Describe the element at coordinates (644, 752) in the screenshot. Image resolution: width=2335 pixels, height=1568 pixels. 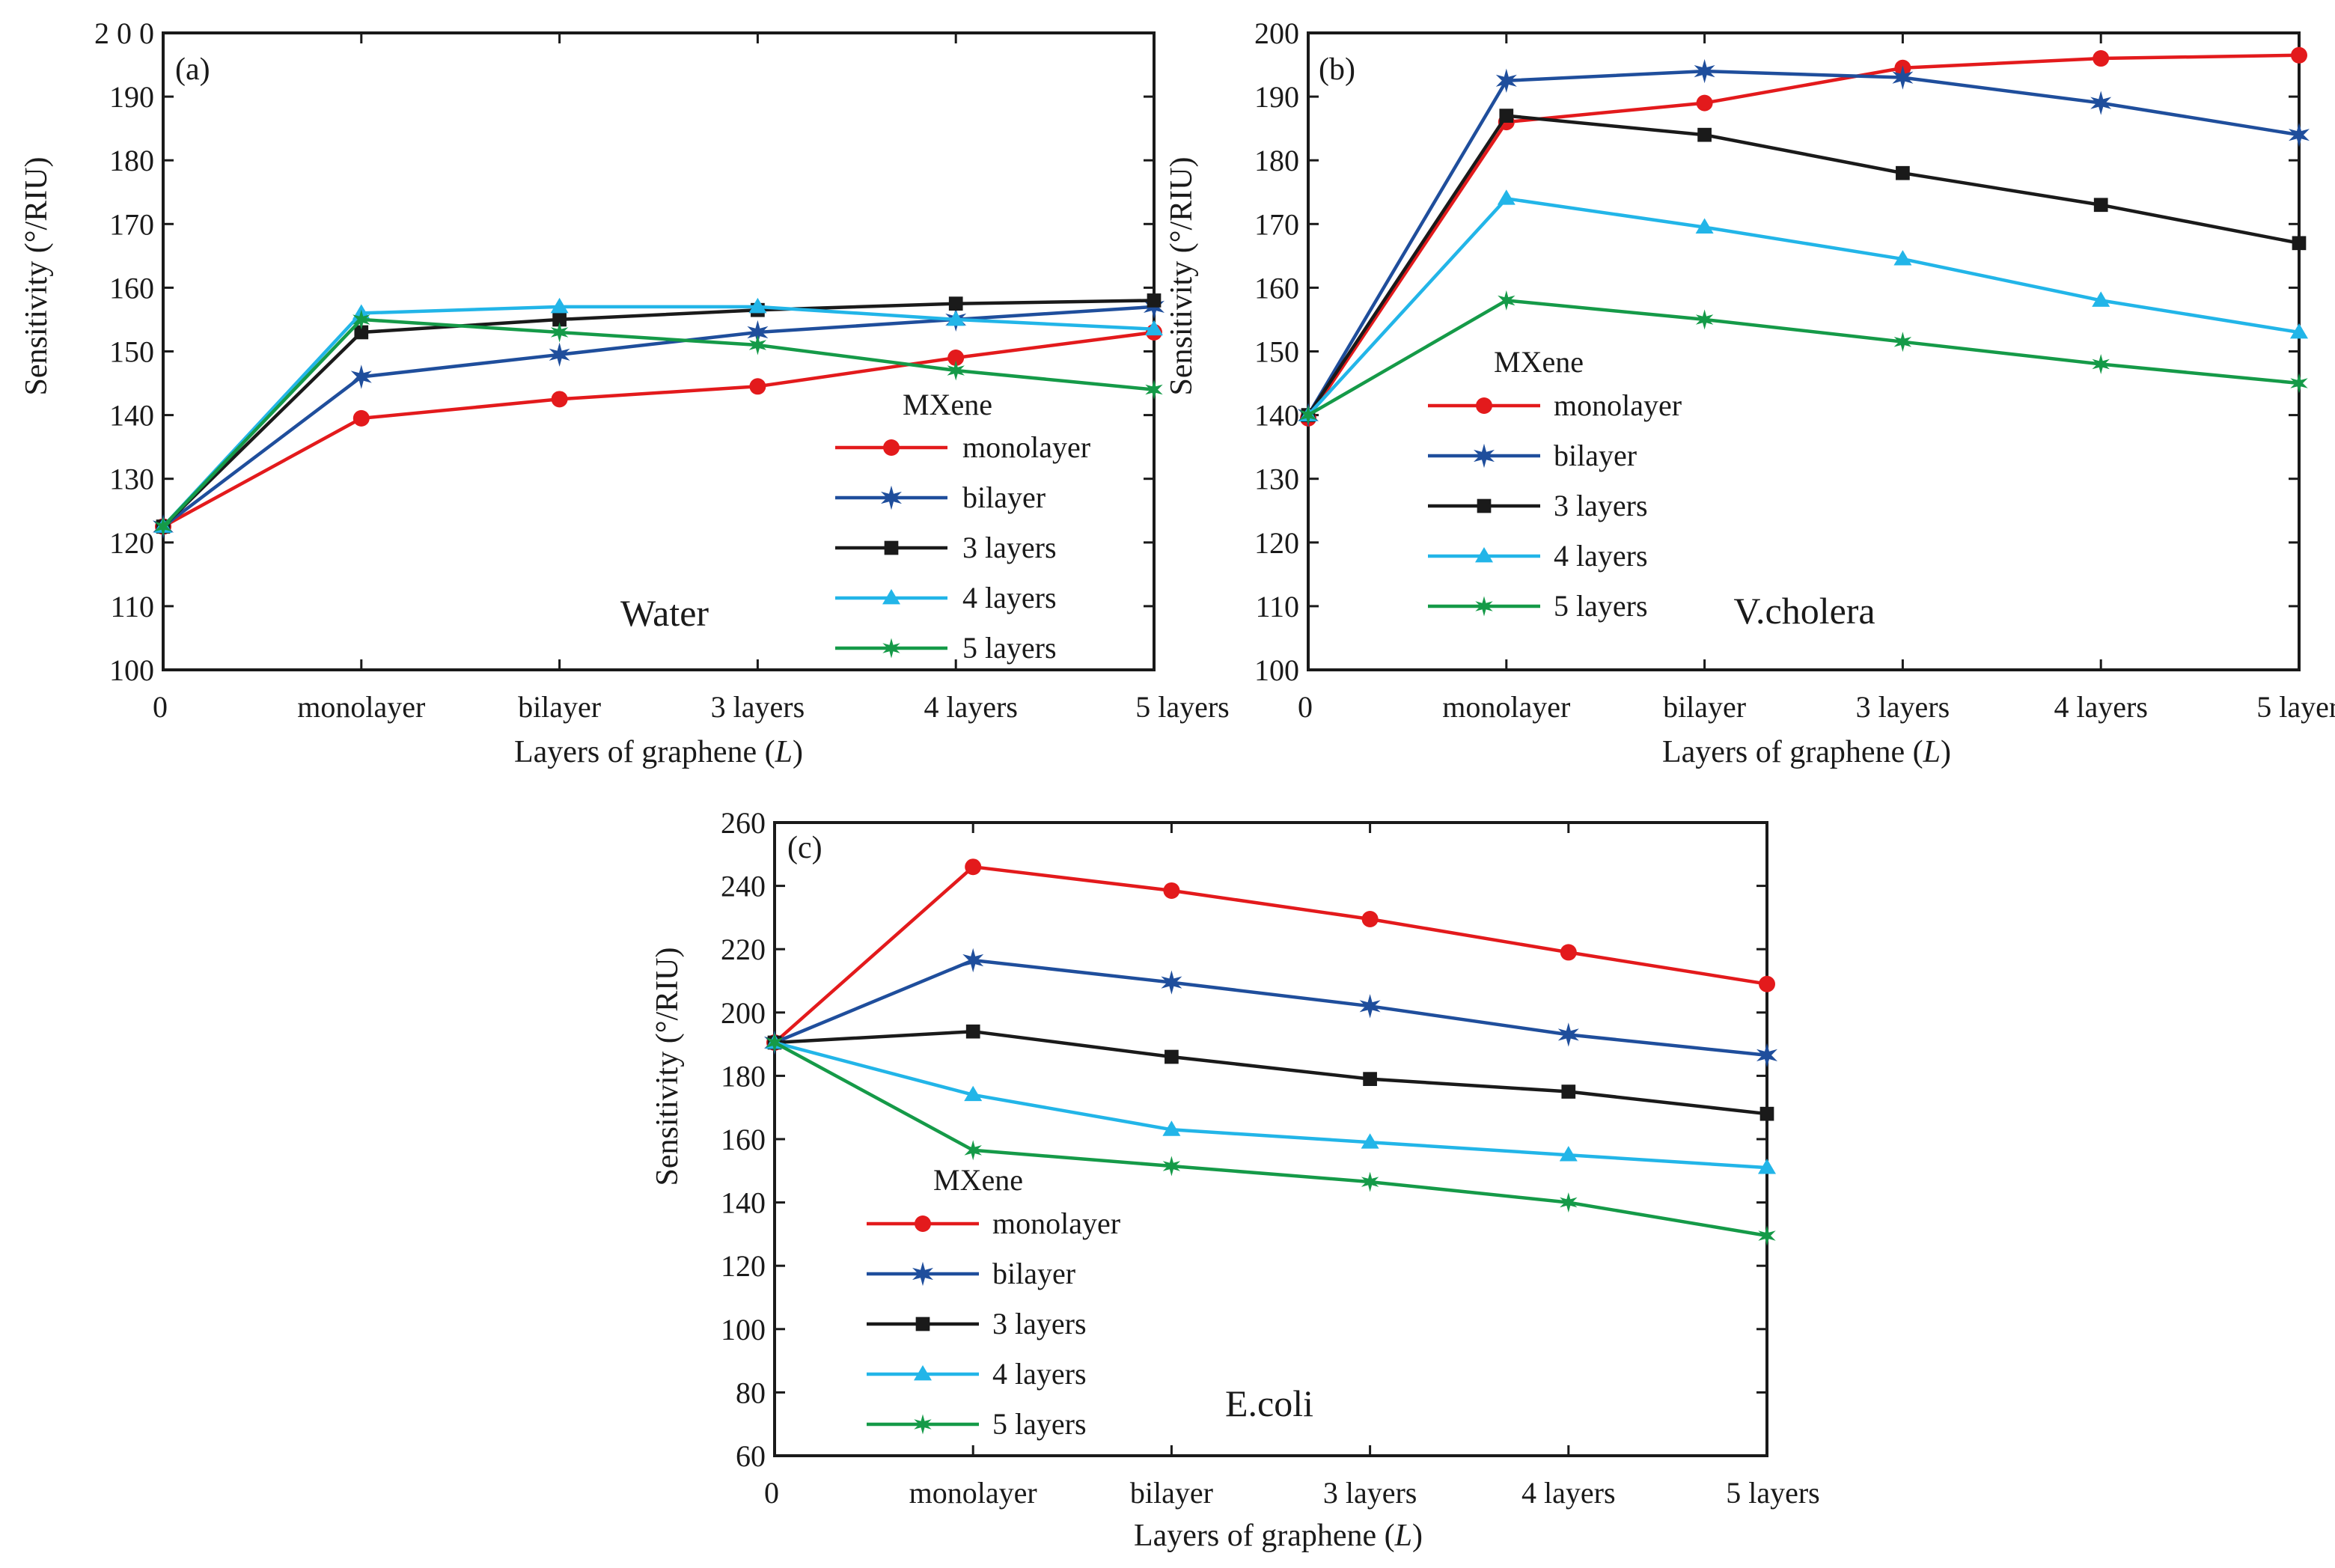
I see `x-axis-title-prefix: Layers of graphene (` at that location.